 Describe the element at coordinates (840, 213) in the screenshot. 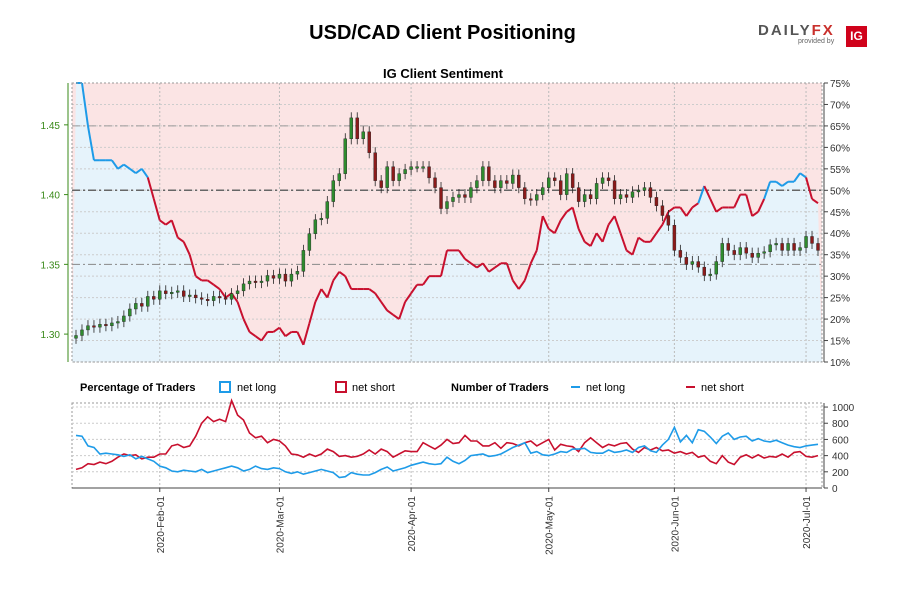

I see `pct-tick-label: 45%` at that location.